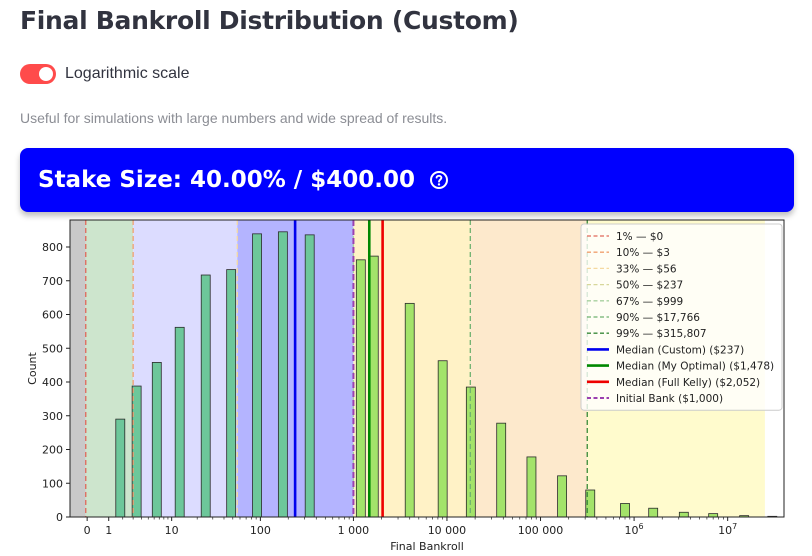 The height and width of the screenshot is (556, 812). Describe the element at coordinates (52, 382) in the screenshot. I see `y-tick-label: 400` at that location.